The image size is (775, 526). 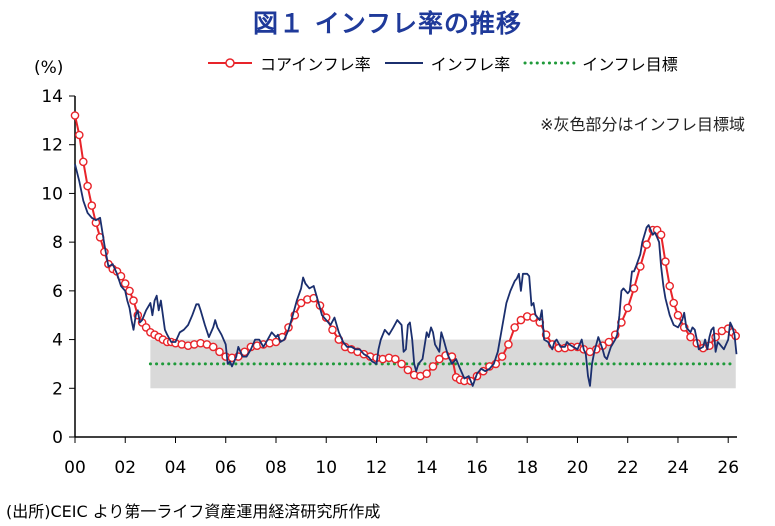 I want to click on x-tick-label: 02, so click(x=125, y=468).